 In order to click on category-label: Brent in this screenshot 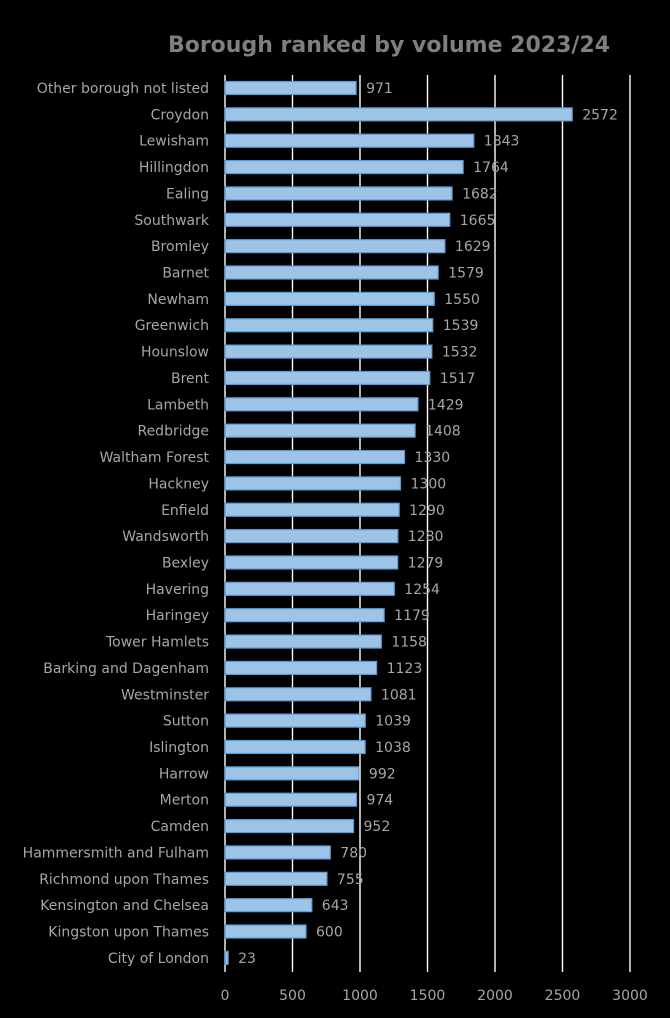, I will do `click(190, 379)`.